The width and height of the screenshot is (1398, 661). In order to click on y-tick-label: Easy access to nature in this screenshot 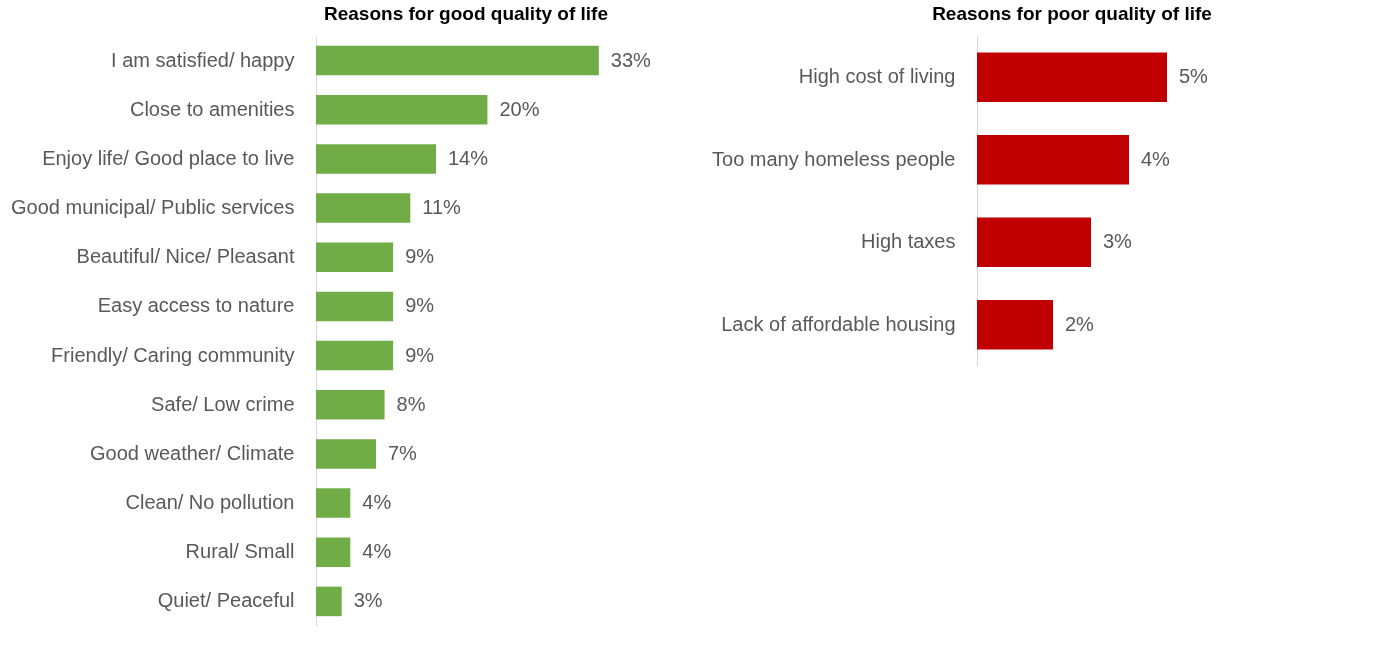, I will do `click(196, 305)`.